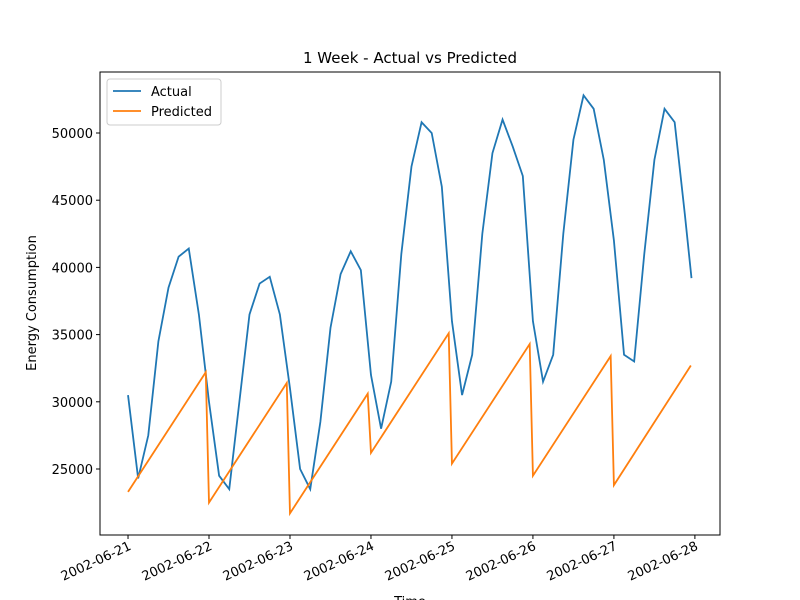  Describe the element at coordinates (72, 470) in the screenshot. I see `y-tick-label: 25000` at that location.